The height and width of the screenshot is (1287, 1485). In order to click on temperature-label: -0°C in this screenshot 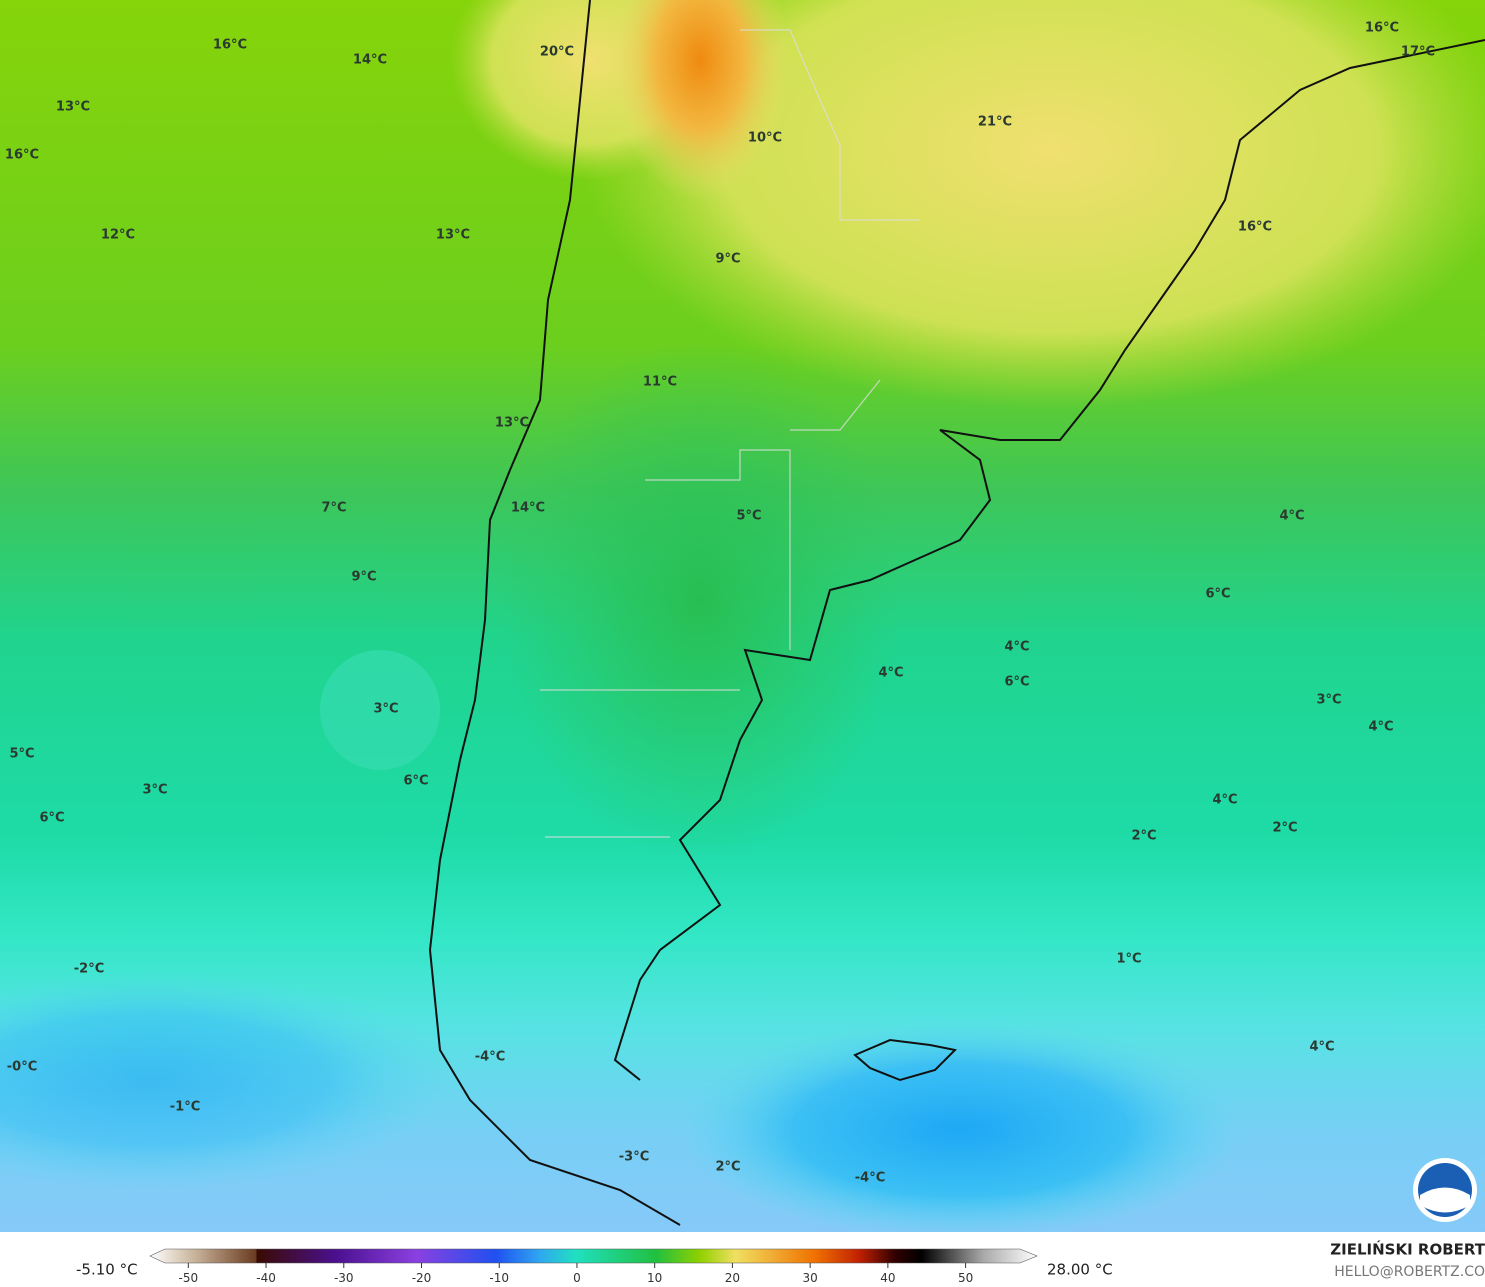, I will do `click(22, 1067)`.